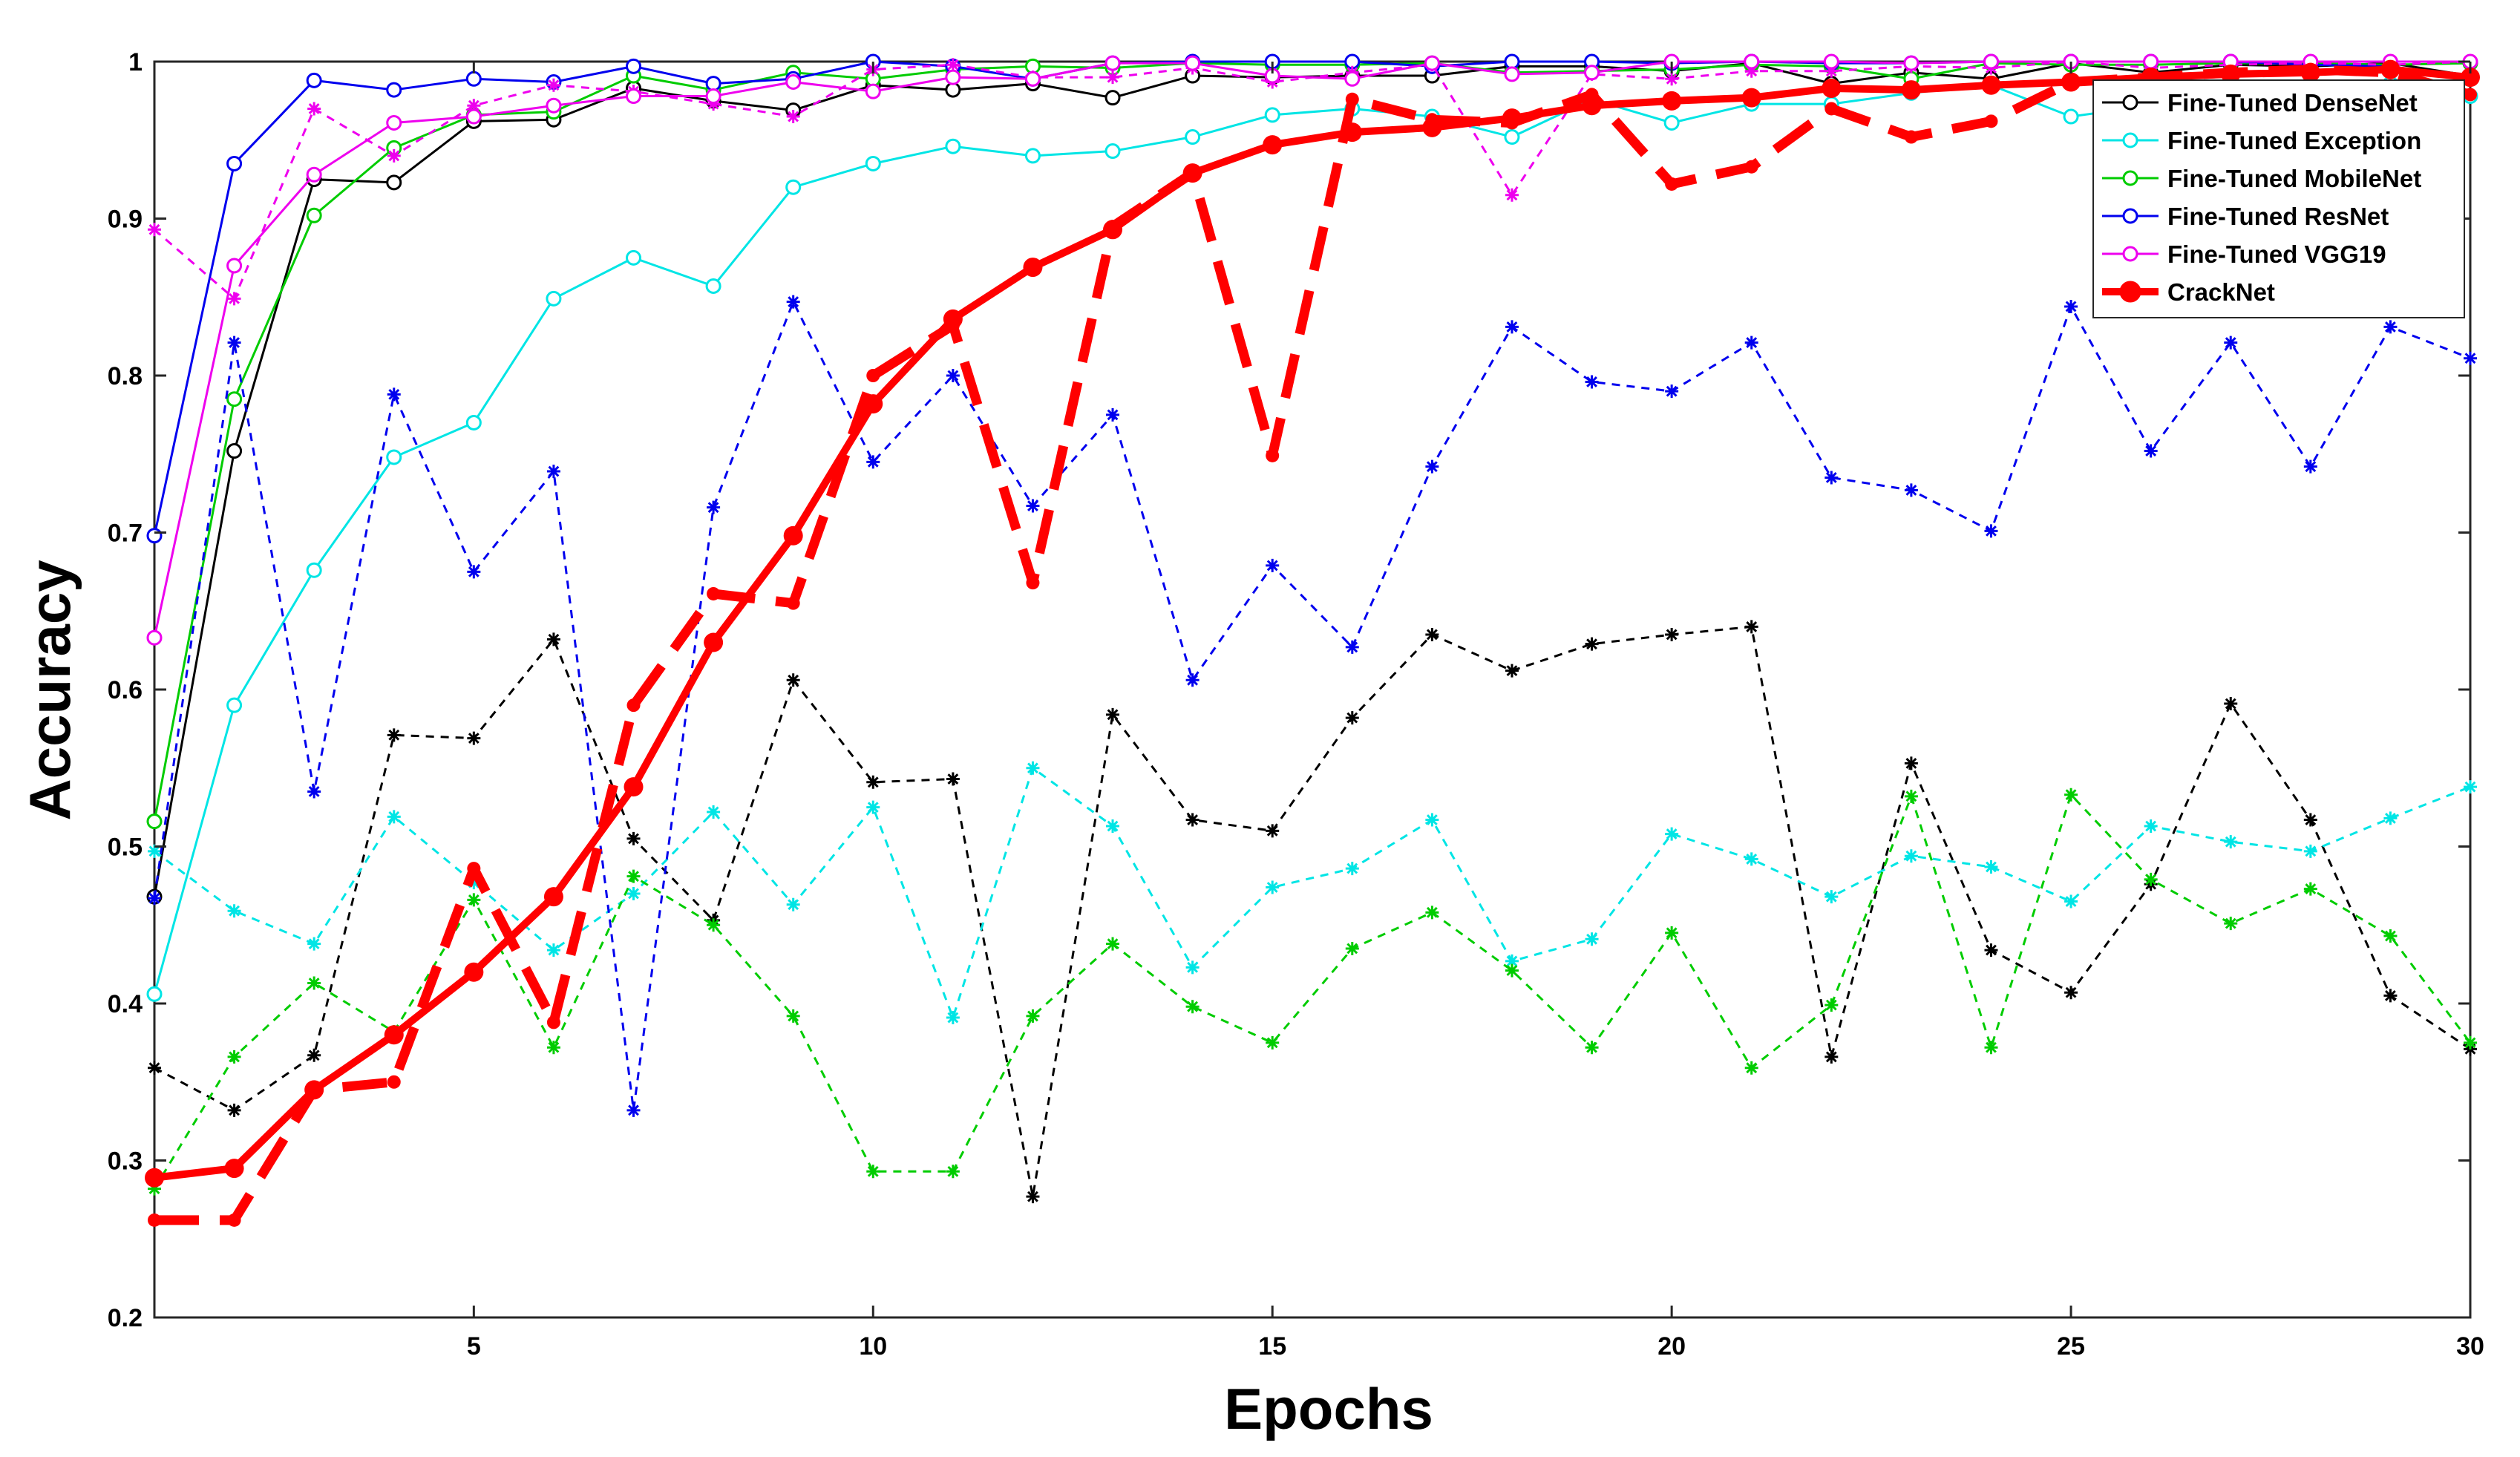 The image size is (2520, 1457). Describe the element at coordinates (126, 220) in the screenshot. I see `y-tick-label: 0.9` at that location.